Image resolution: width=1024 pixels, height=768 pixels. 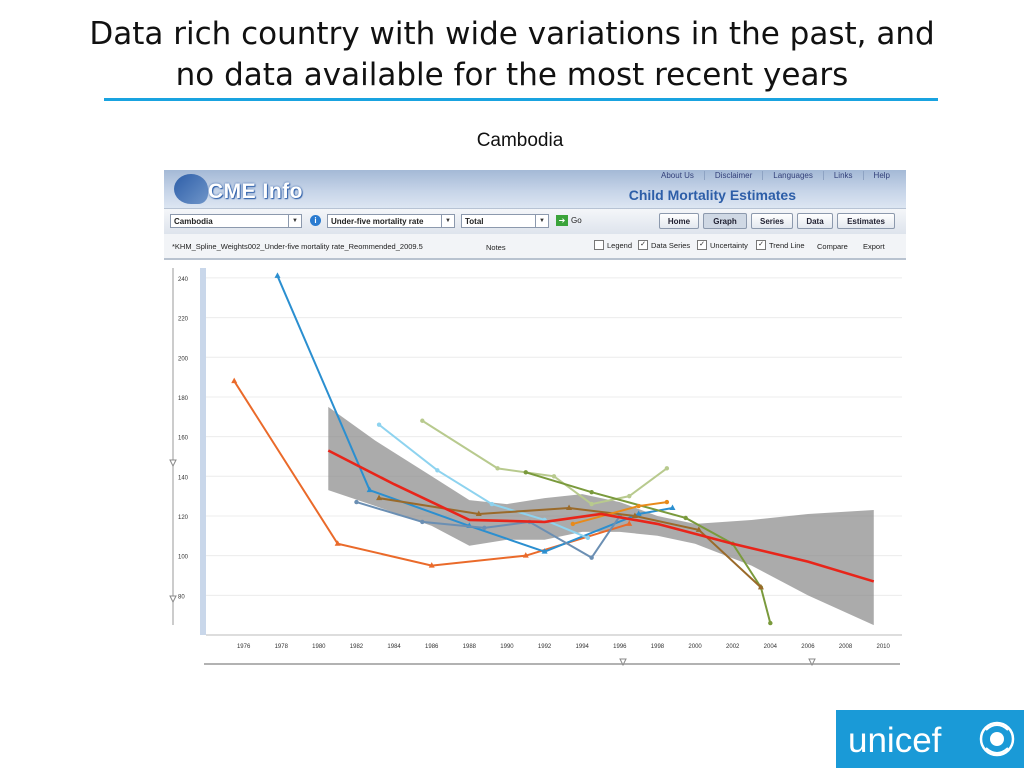 What do you see at coordinates (702, 245) in the screenshot?
I see `checkbox-checked-icon: ✓` at bounding box center [702, 245].